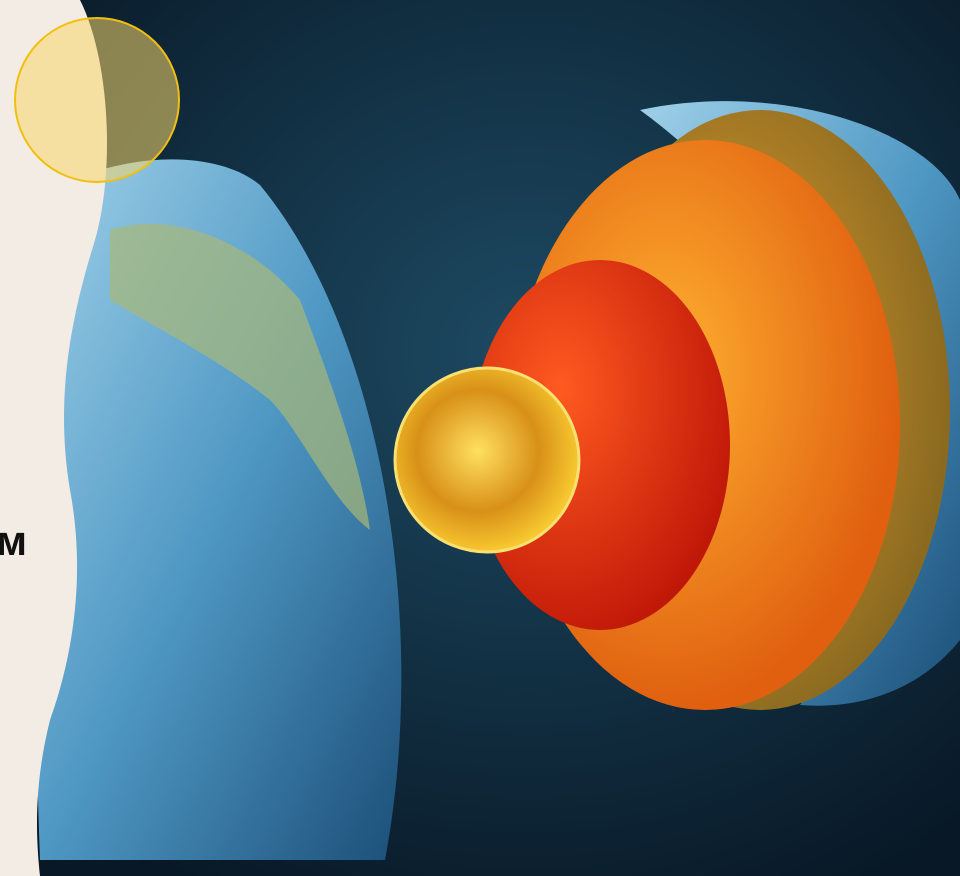 This screenshot has width=960, height=876. Describe the element at coordinates (97, 100) in the screenshot. I see `decor-circle` at that location.